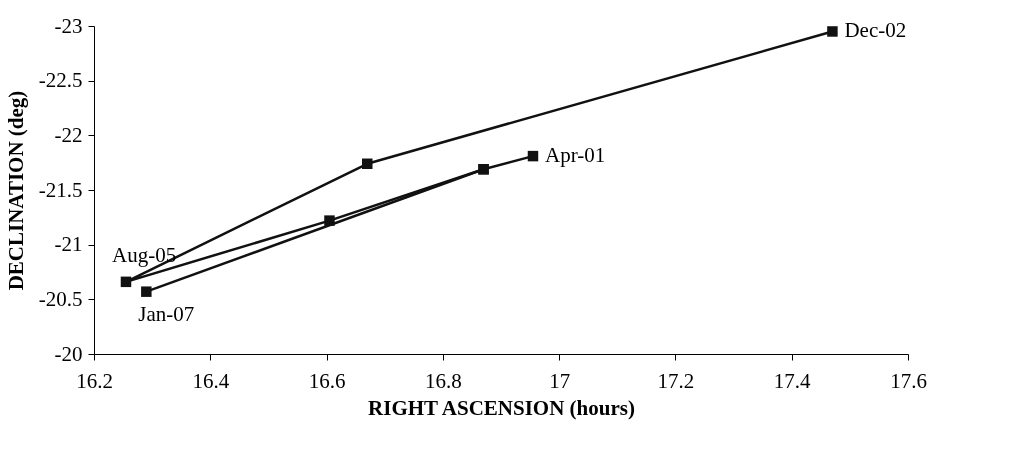  Describe the element at coordinates (792, 380) in the screenshot. I see `x-tick-label: 17.4` at that location.